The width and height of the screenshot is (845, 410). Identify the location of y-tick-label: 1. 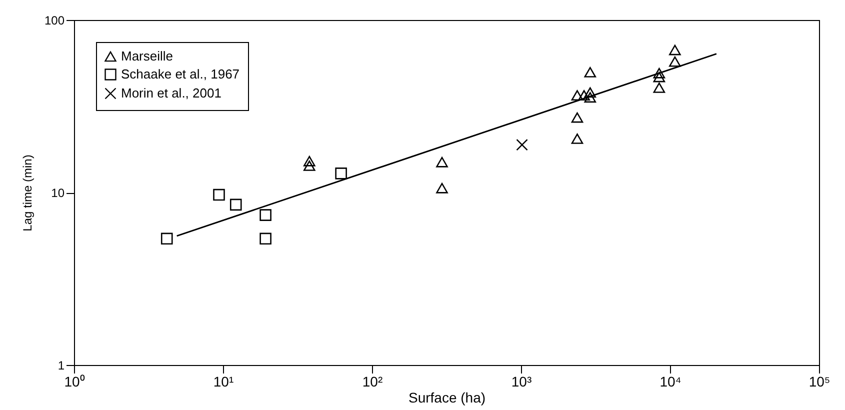
(61, 365).